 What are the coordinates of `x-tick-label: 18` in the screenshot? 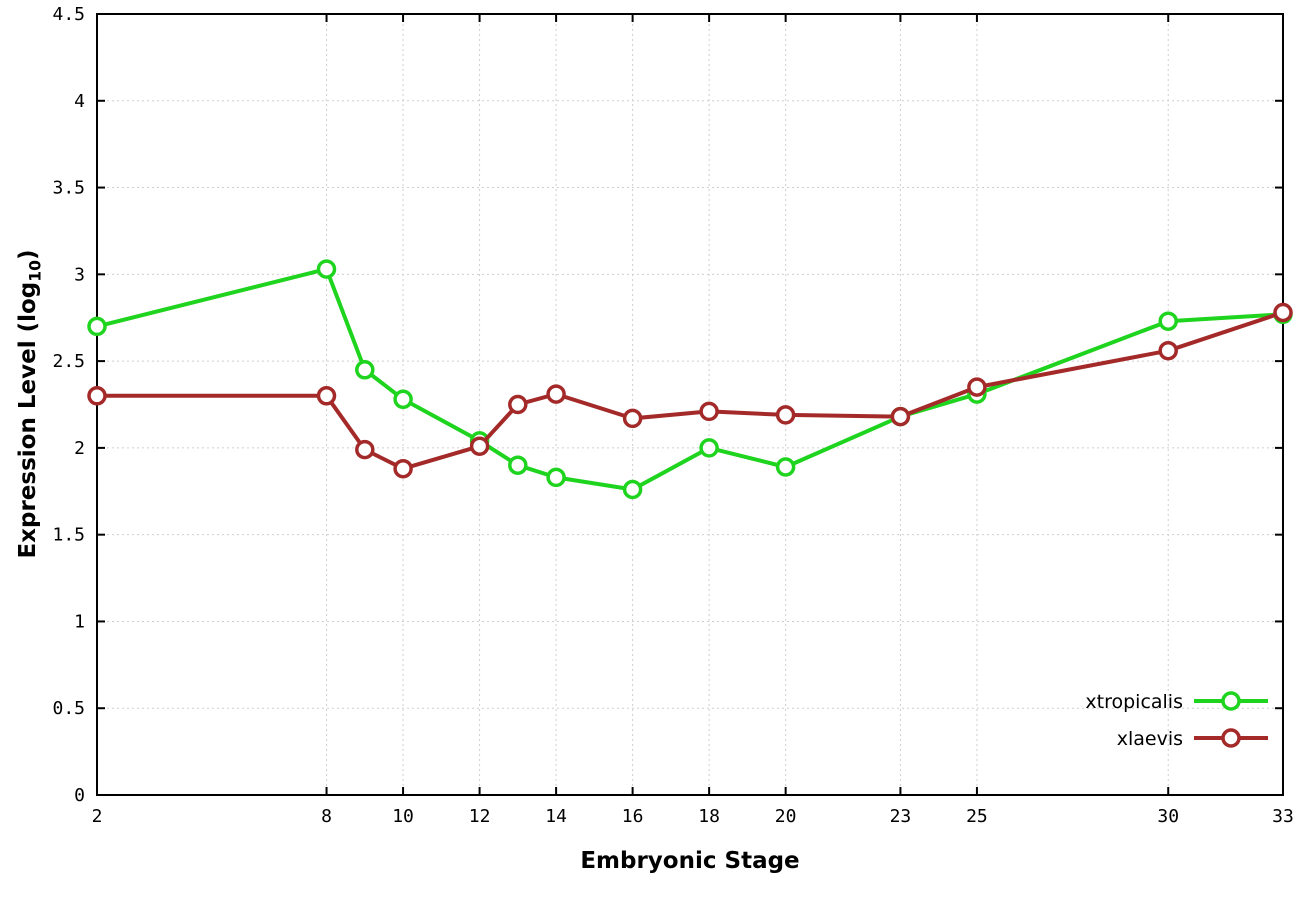 It's located at (709, 816).